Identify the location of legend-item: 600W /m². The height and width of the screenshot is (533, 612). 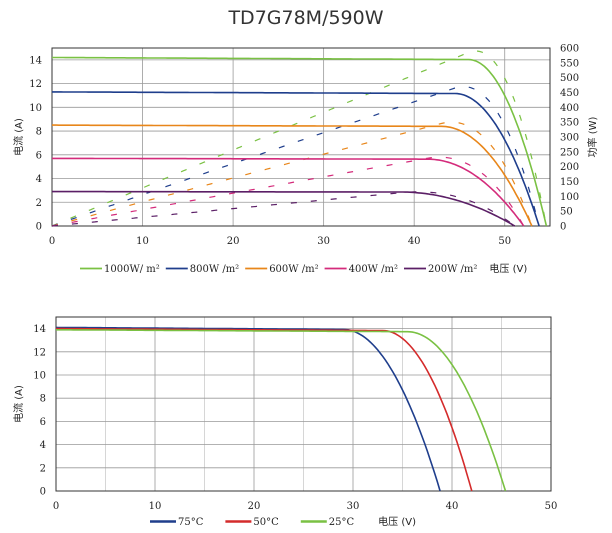
(282, 269).